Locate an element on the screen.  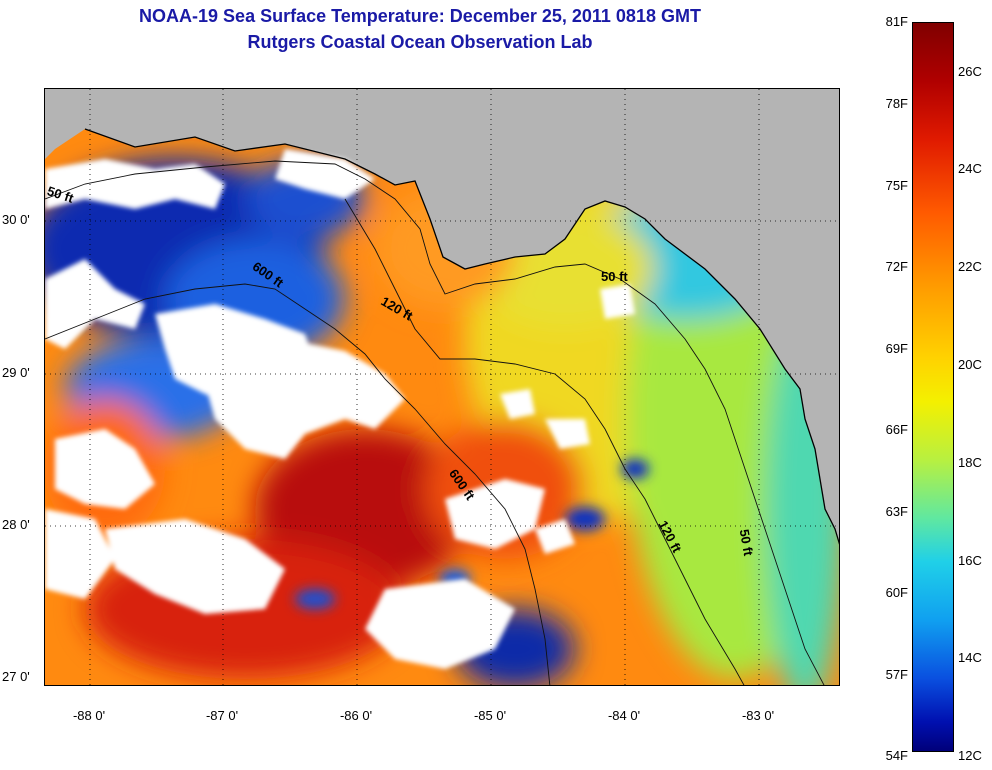
lon-tick-86: -86 0' is located at coordinates (356, 715).